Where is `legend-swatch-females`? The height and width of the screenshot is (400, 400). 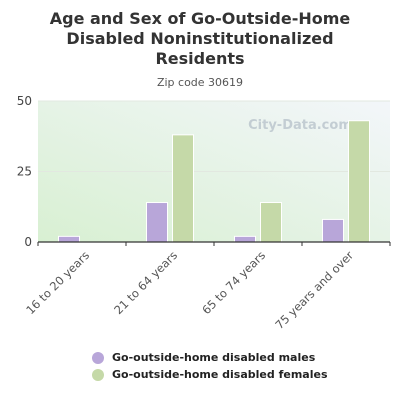 legend-swatch-females is located at coordinates (98, 374).